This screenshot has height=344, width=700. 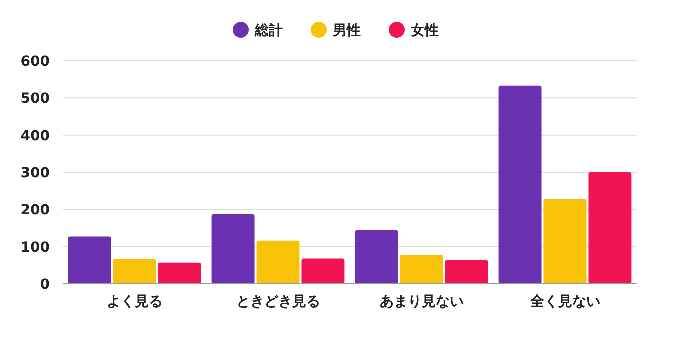 What do you see at coordinates (346, 31) in the screenshot?
I see `legend-label: 男性` at bounding box center [346, 31].